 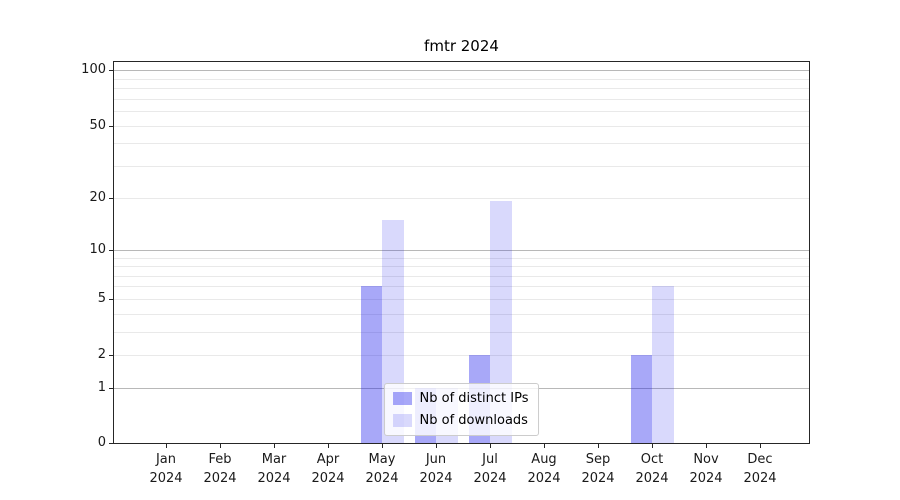 What do you see at coordinates (474, 398) in the screenshot?
I see `legend-label-distinct-ips: Nb of distinct IPs` at bounding box center [474, 398].